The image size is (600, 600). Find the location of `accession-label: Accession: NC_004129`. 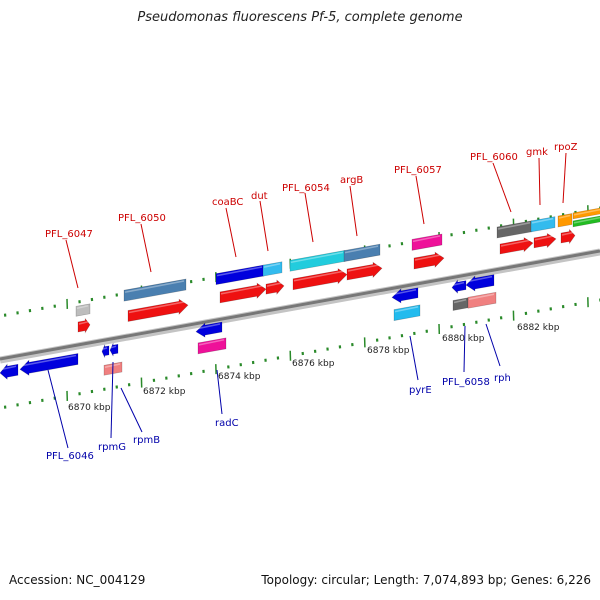

accession-label: Accession: NC_004129 is located at coordinates (77, 580).